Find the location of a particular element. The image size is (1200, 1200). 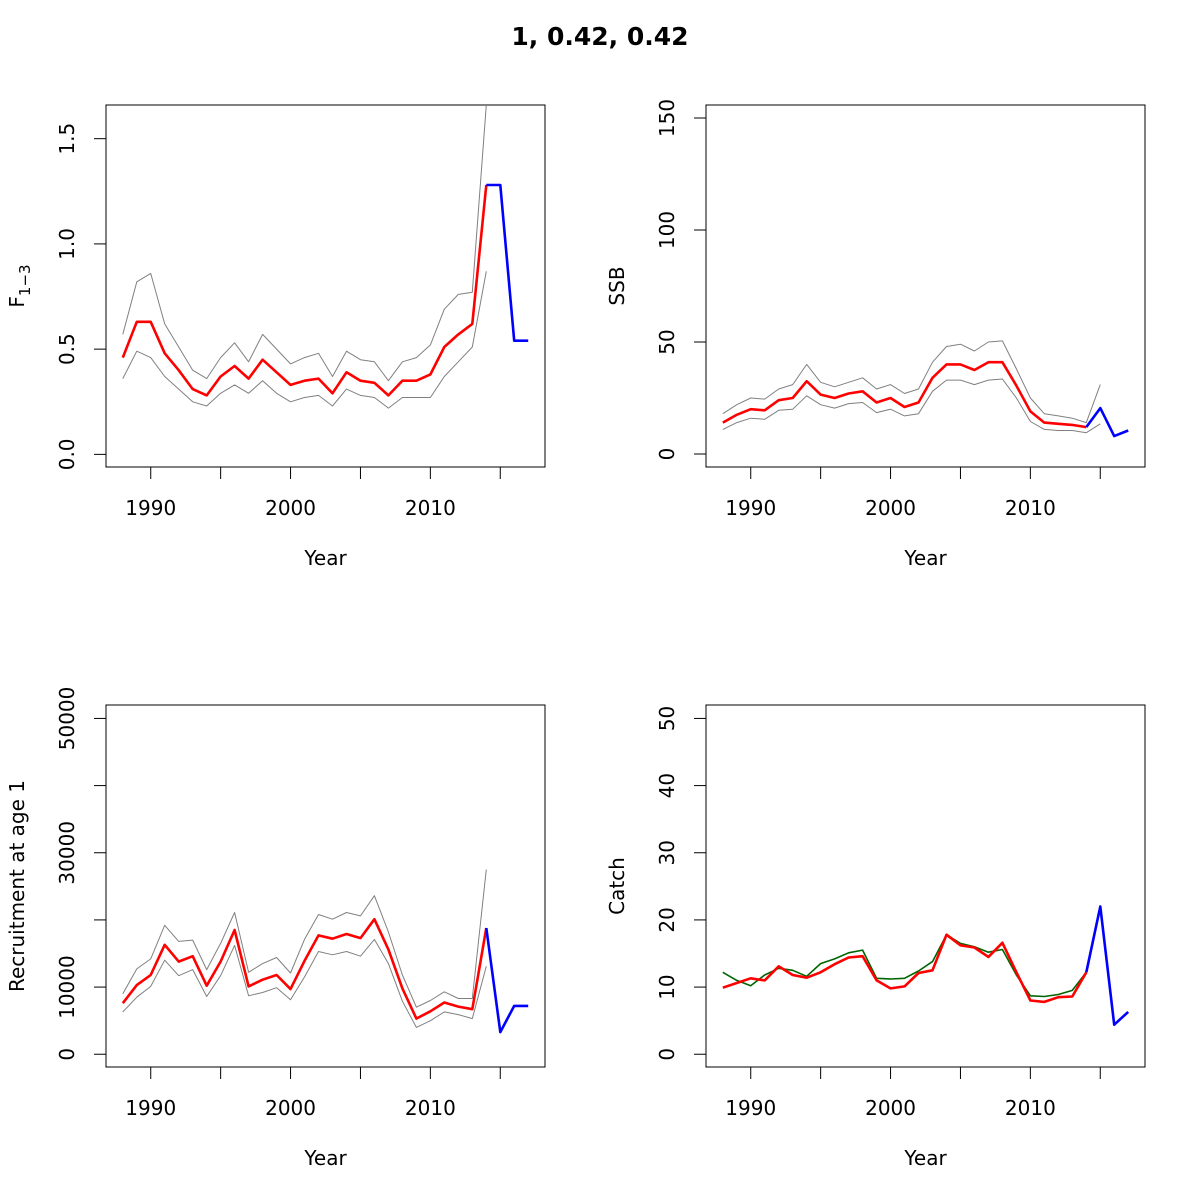

y-axis-label: Catch is located at coordinates (617, 886).